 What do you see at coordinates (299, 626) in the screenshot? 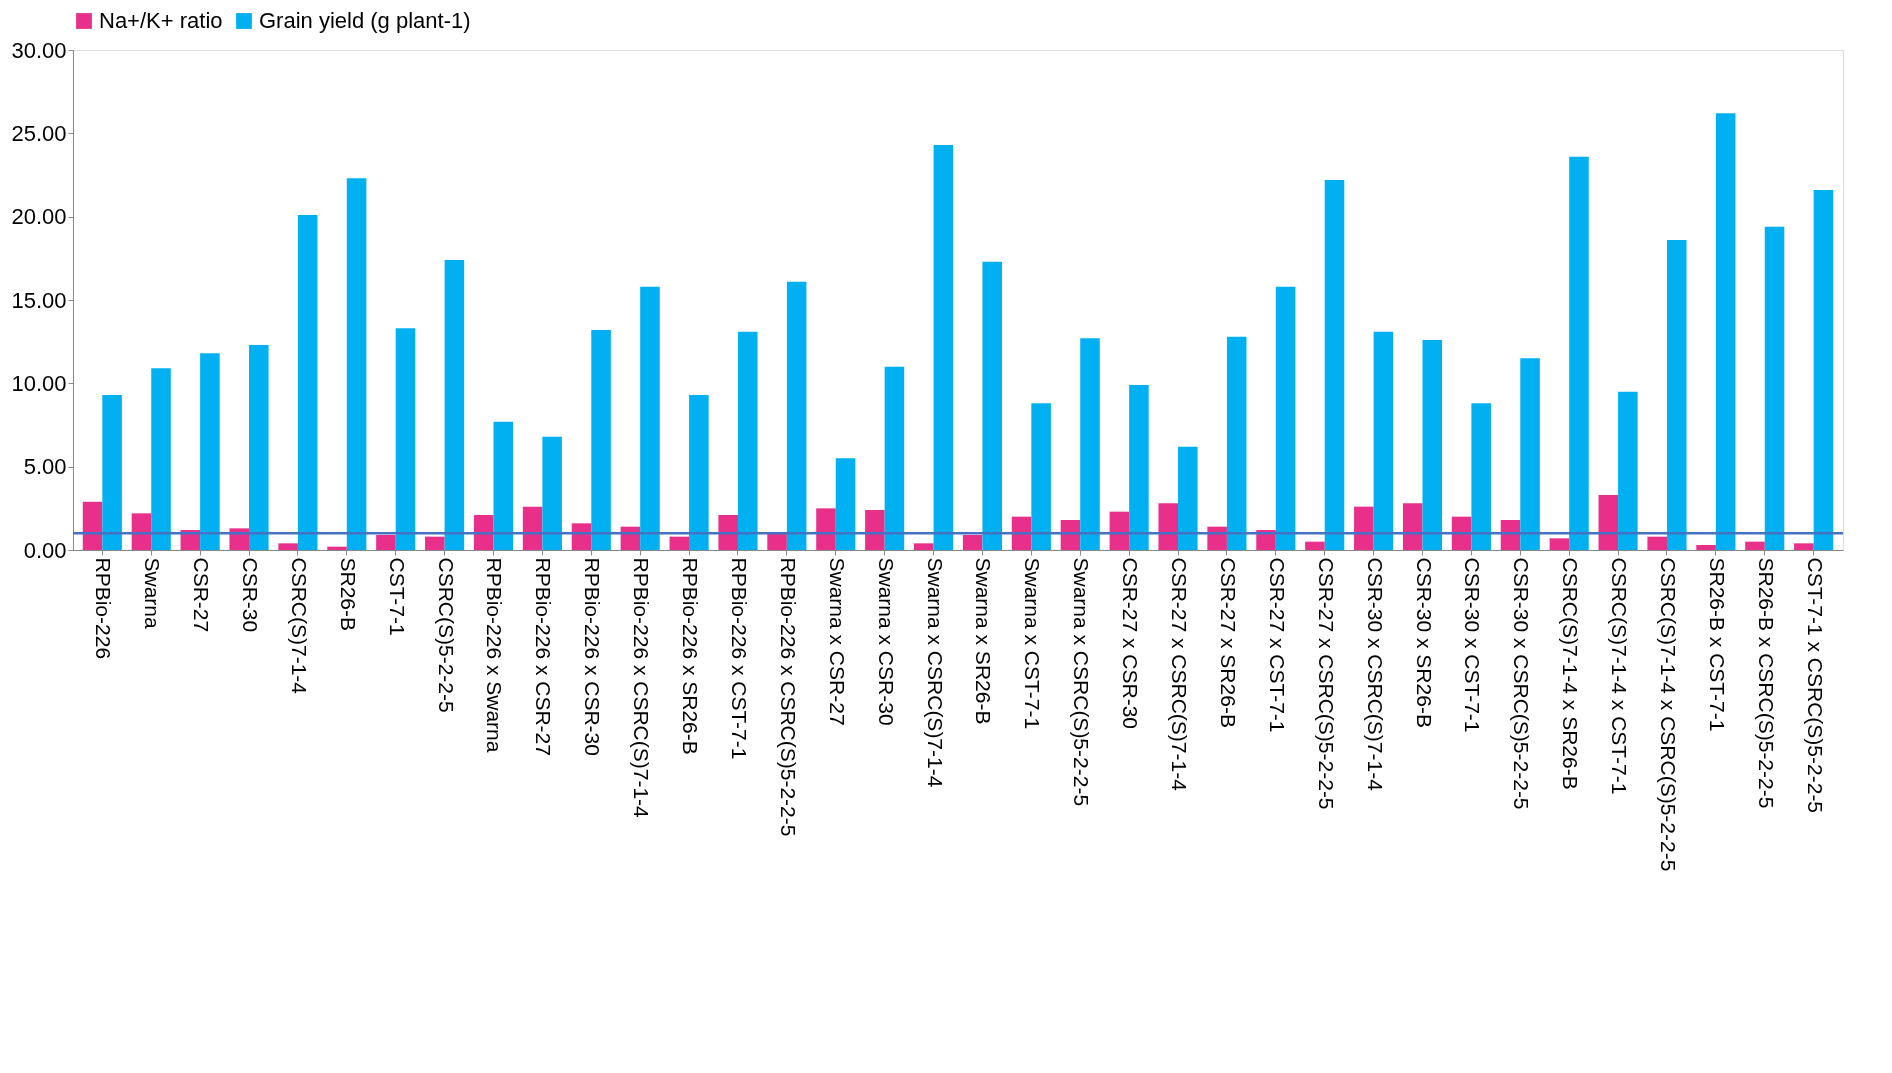
I see `x-tick-label: CSRC(S)7-1-4` at bounding box center [299, 626].